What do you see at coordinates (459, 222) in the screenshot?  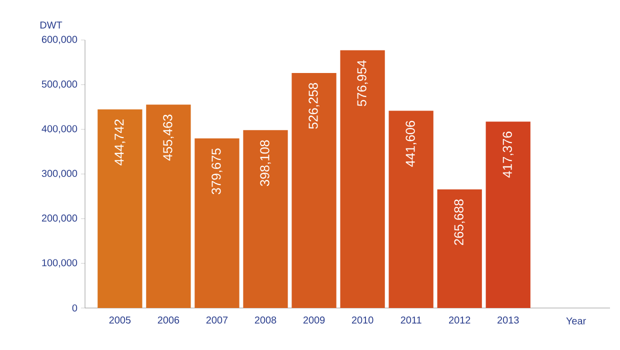 I see `data-label: 265,688` at bounding box center [459, 222].